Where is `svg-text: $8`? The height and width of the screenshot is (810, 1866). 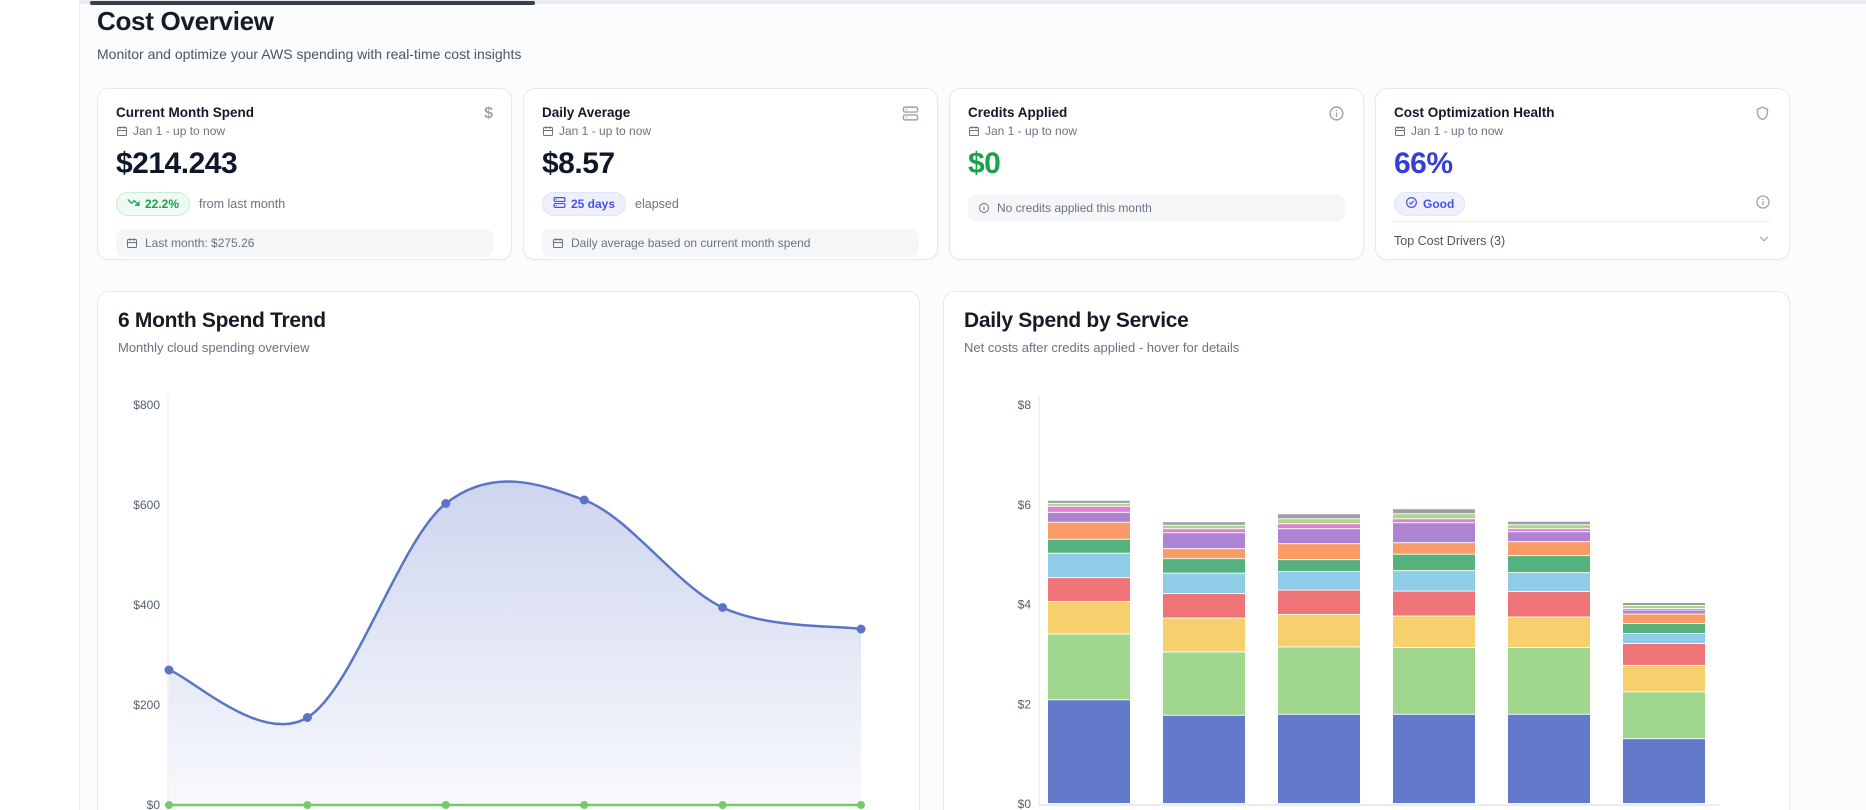 svg-text: $8 is located at coordinates (1025, 405).